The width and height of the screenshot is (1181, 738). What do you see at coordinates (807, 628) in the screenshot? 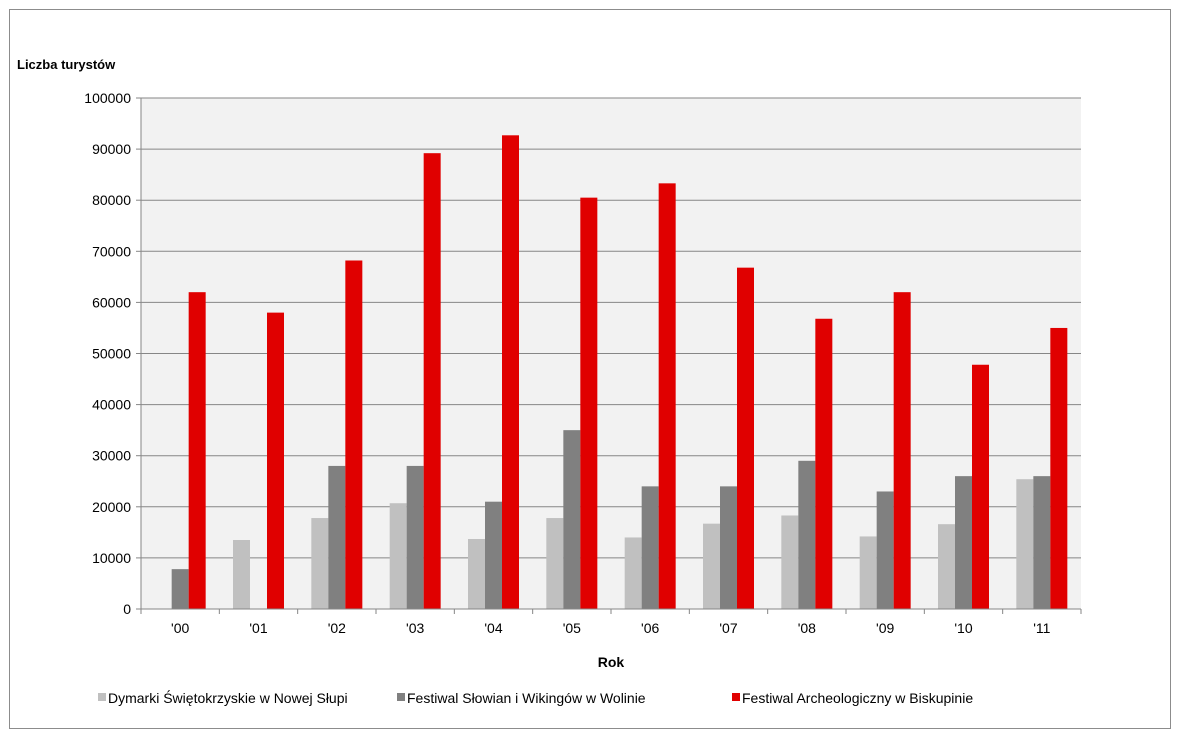
I see `x-tick-label: '08` at bounding box center [807, 628].